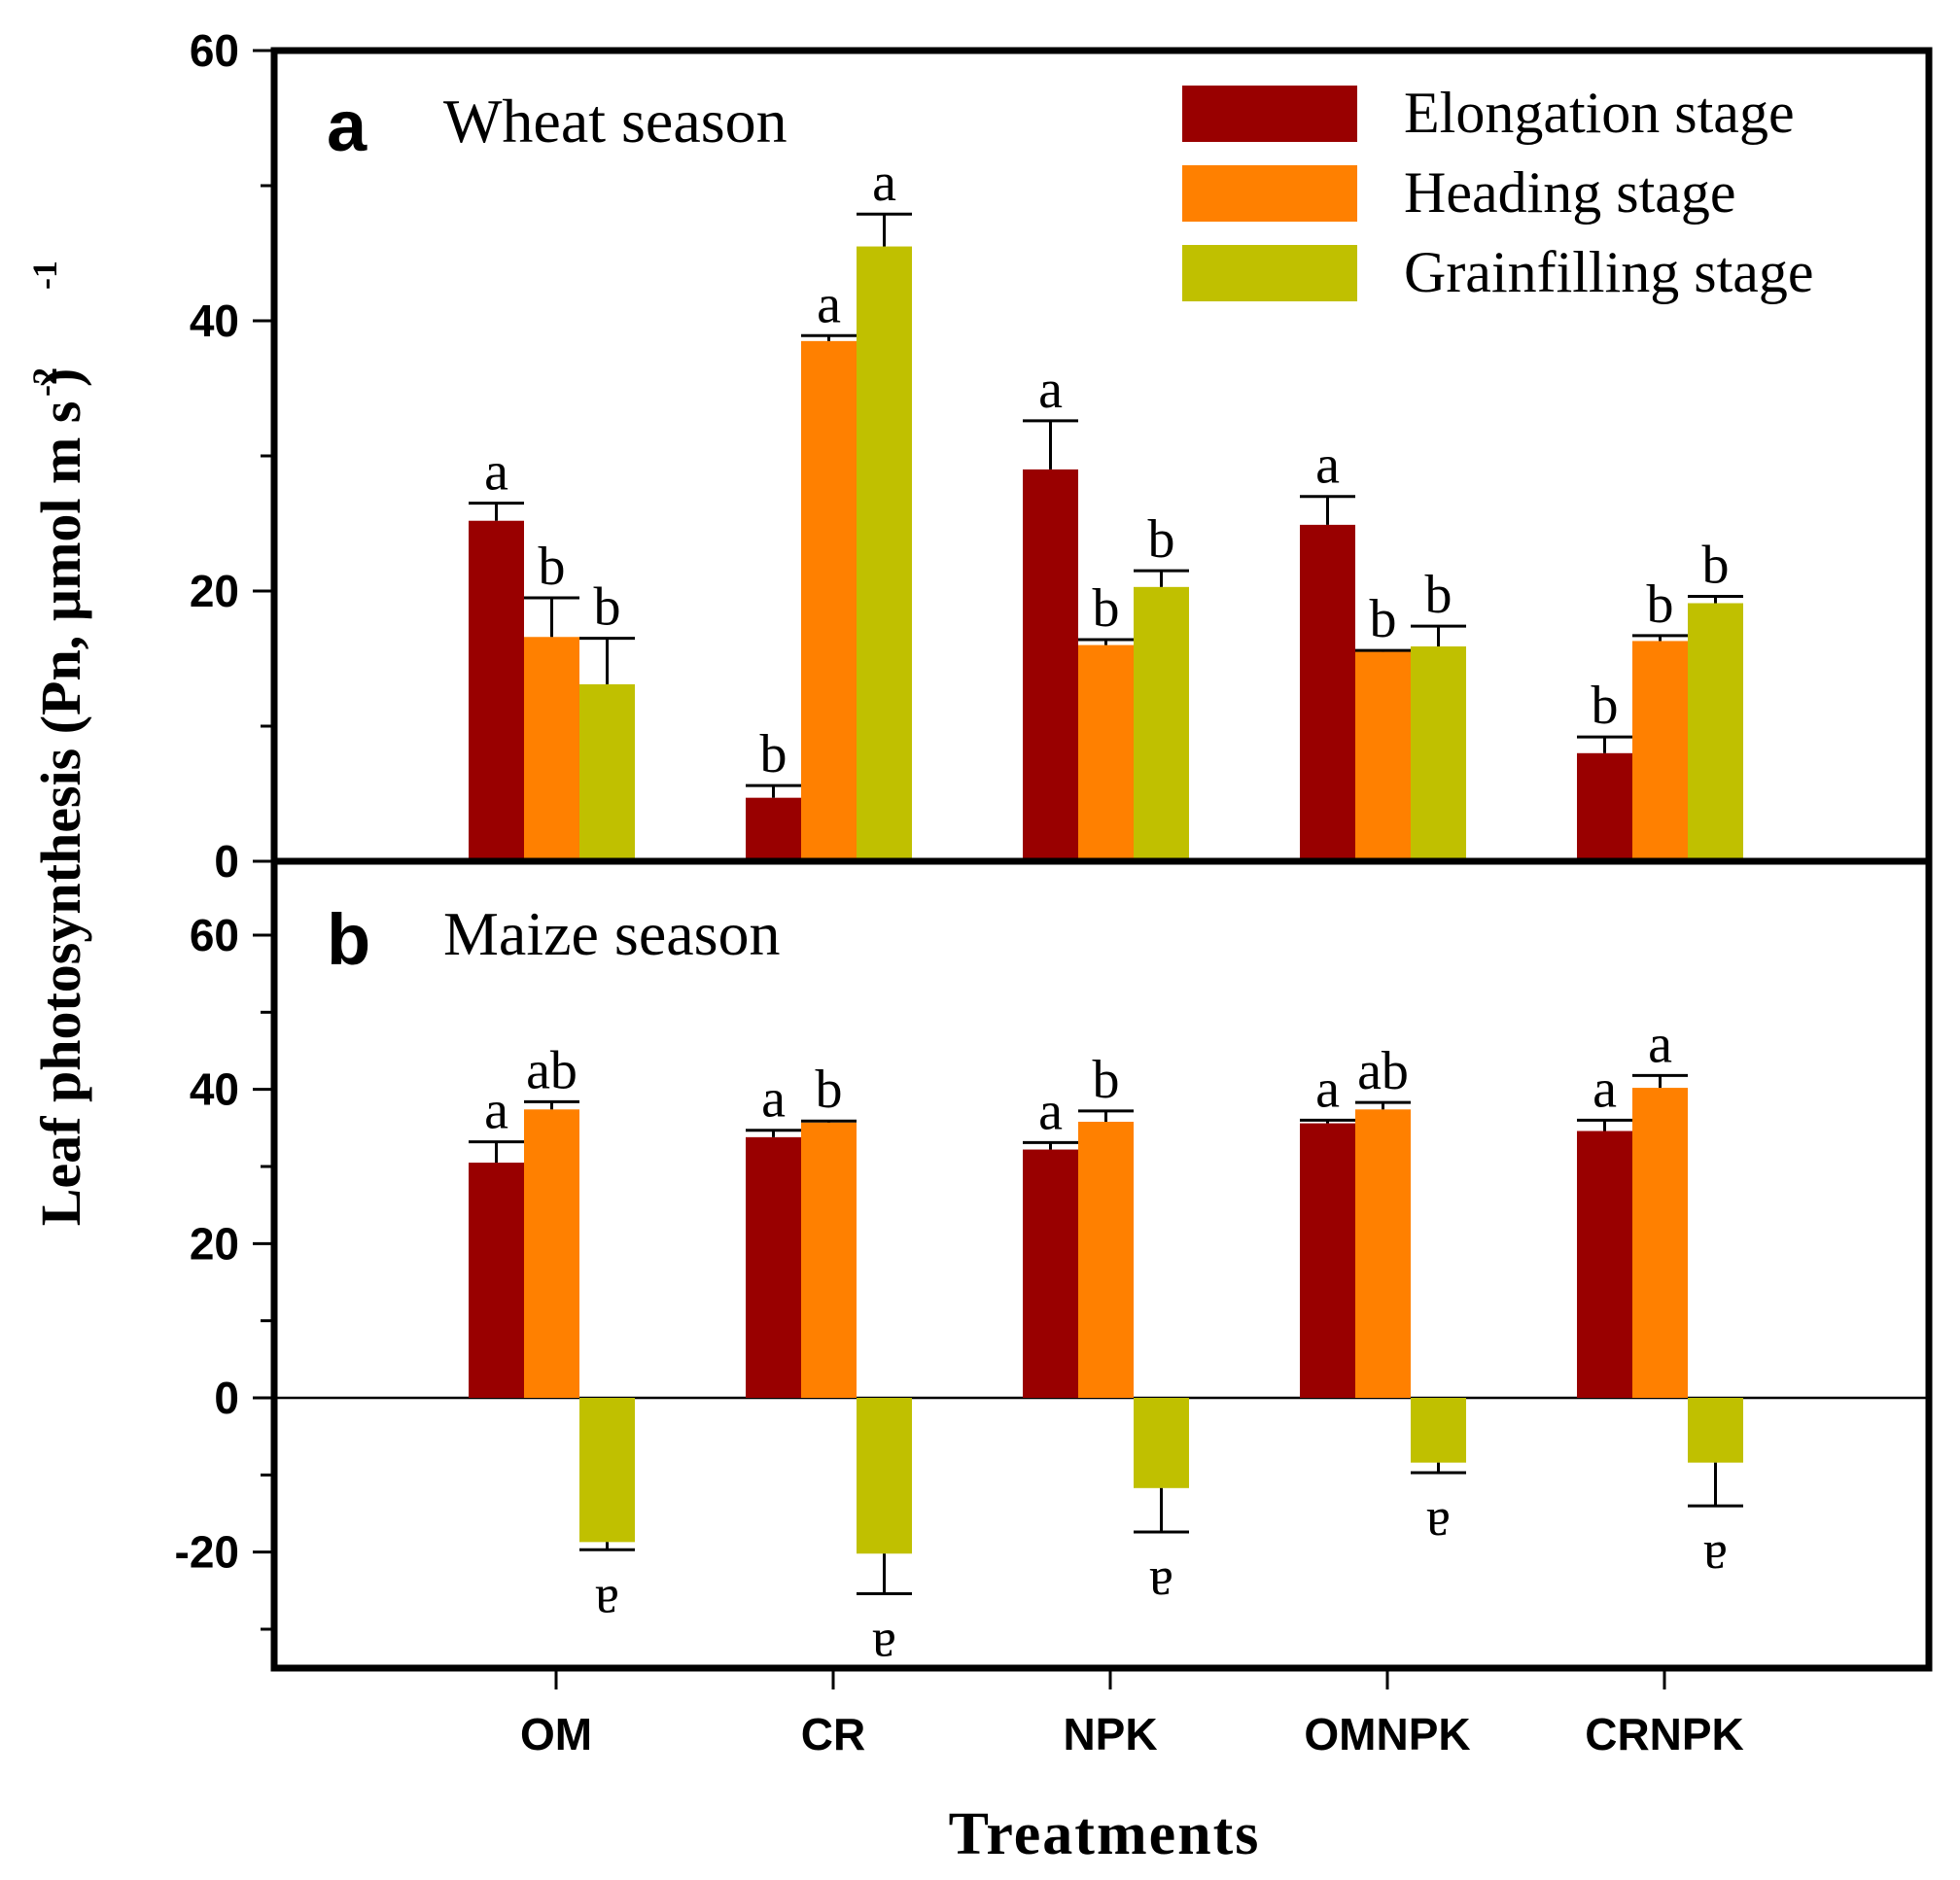 This screenshot has height=1880, width=1960. Describe the element at coordinates (207, 1552) in the screenshot. I see `y-tick-label: -20` at that location.